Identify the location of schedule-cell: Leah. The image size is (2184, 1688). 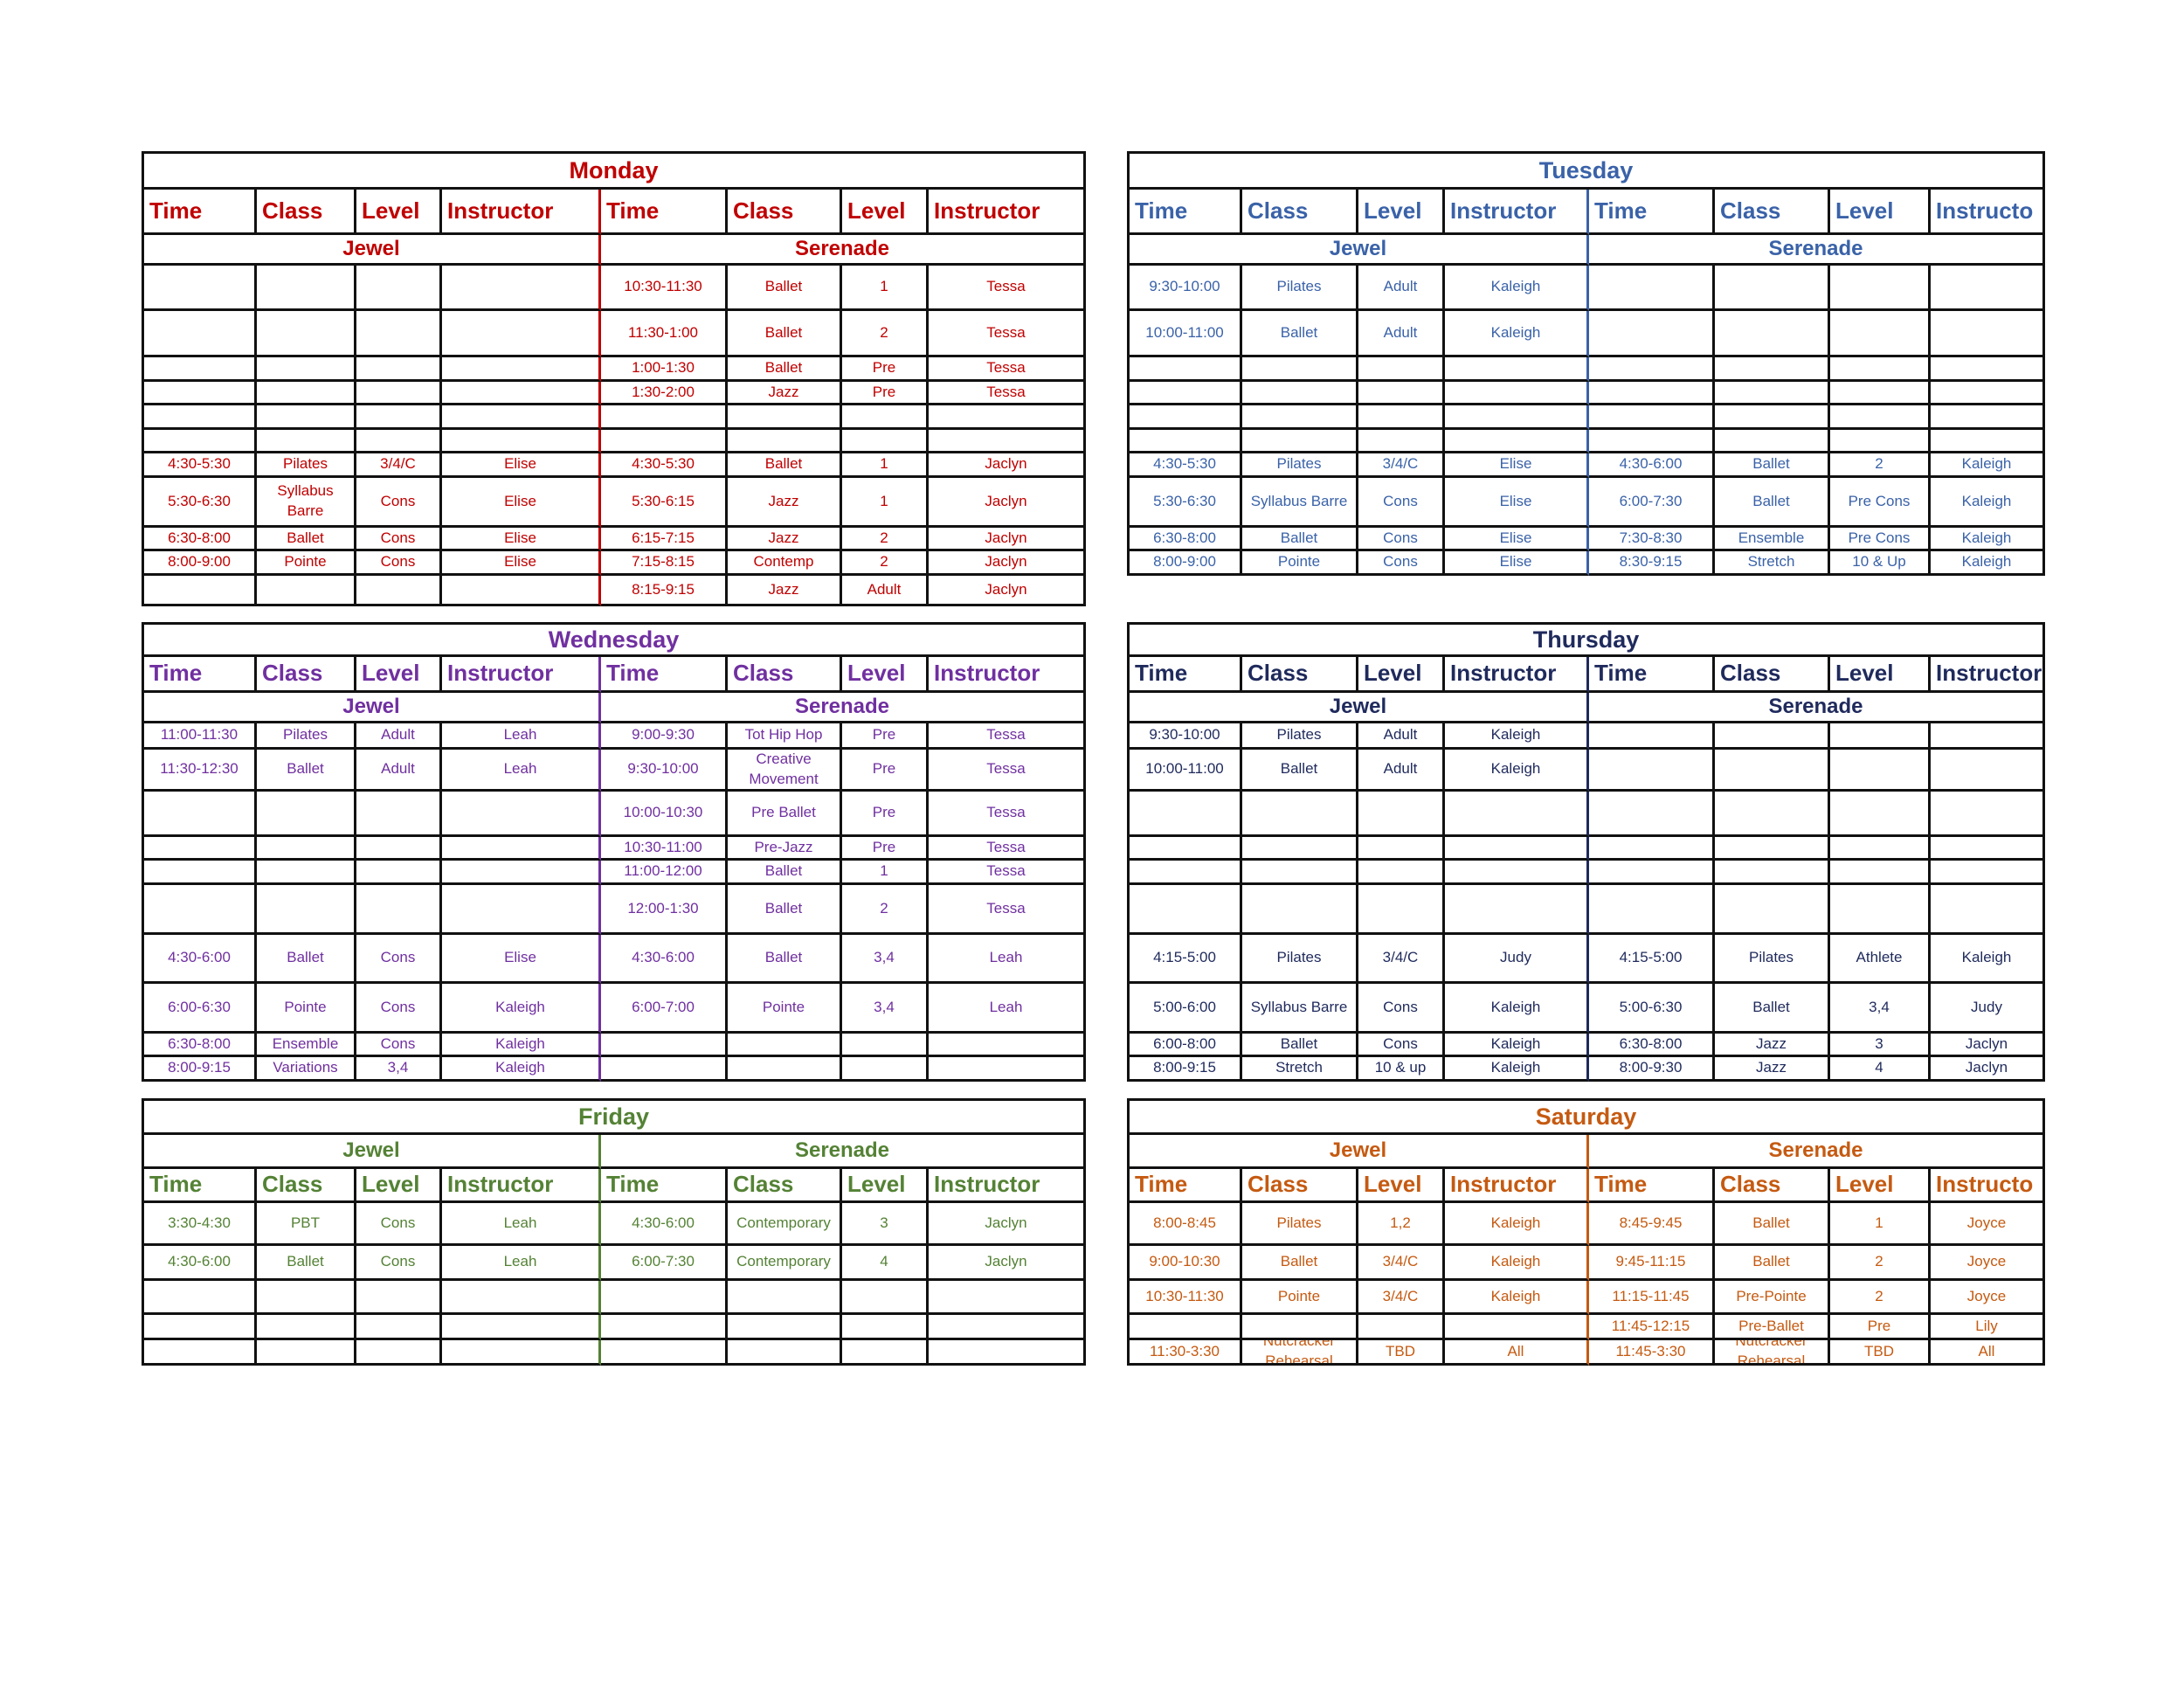
(1007, 1009).